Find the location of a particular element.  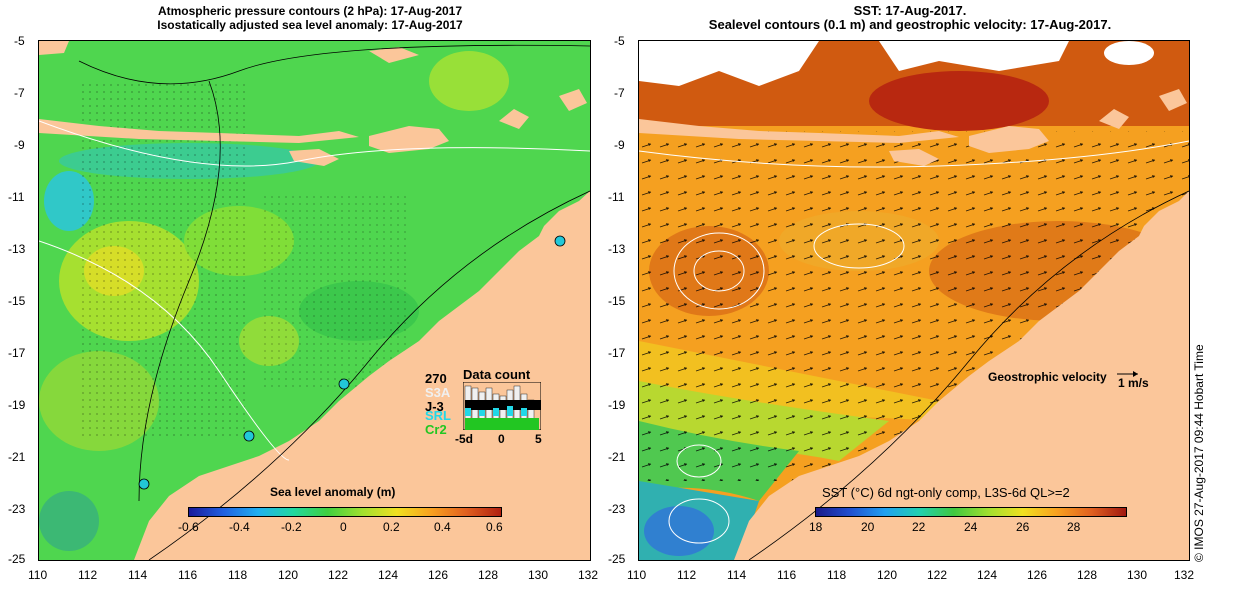

right-y-tick: -5 is located at coordinates (619, 41).